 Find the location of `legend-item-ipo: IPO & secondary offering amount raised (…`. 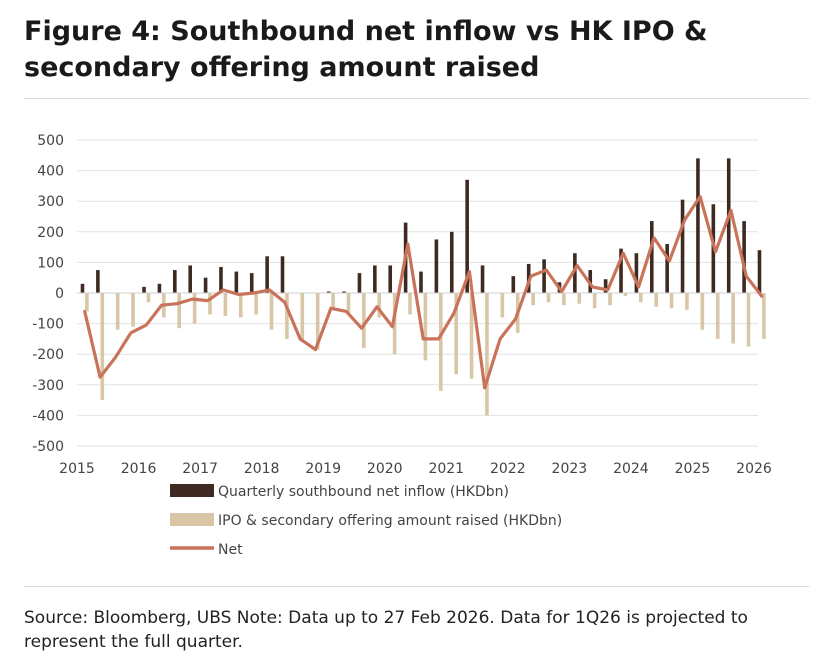

legend-item-ipo: IPO & secondary offering amount raised (… is located at coordinates (366, 521).